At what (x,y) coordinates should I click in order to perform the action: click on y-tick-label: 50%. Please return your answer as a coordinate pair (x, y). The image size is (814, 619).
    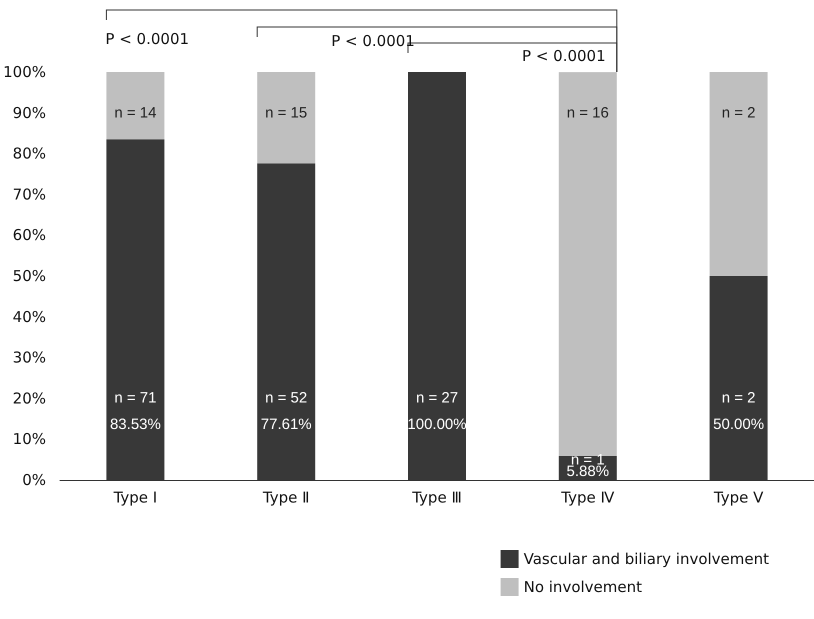
    Looking at the image, I should click on (29, 276).